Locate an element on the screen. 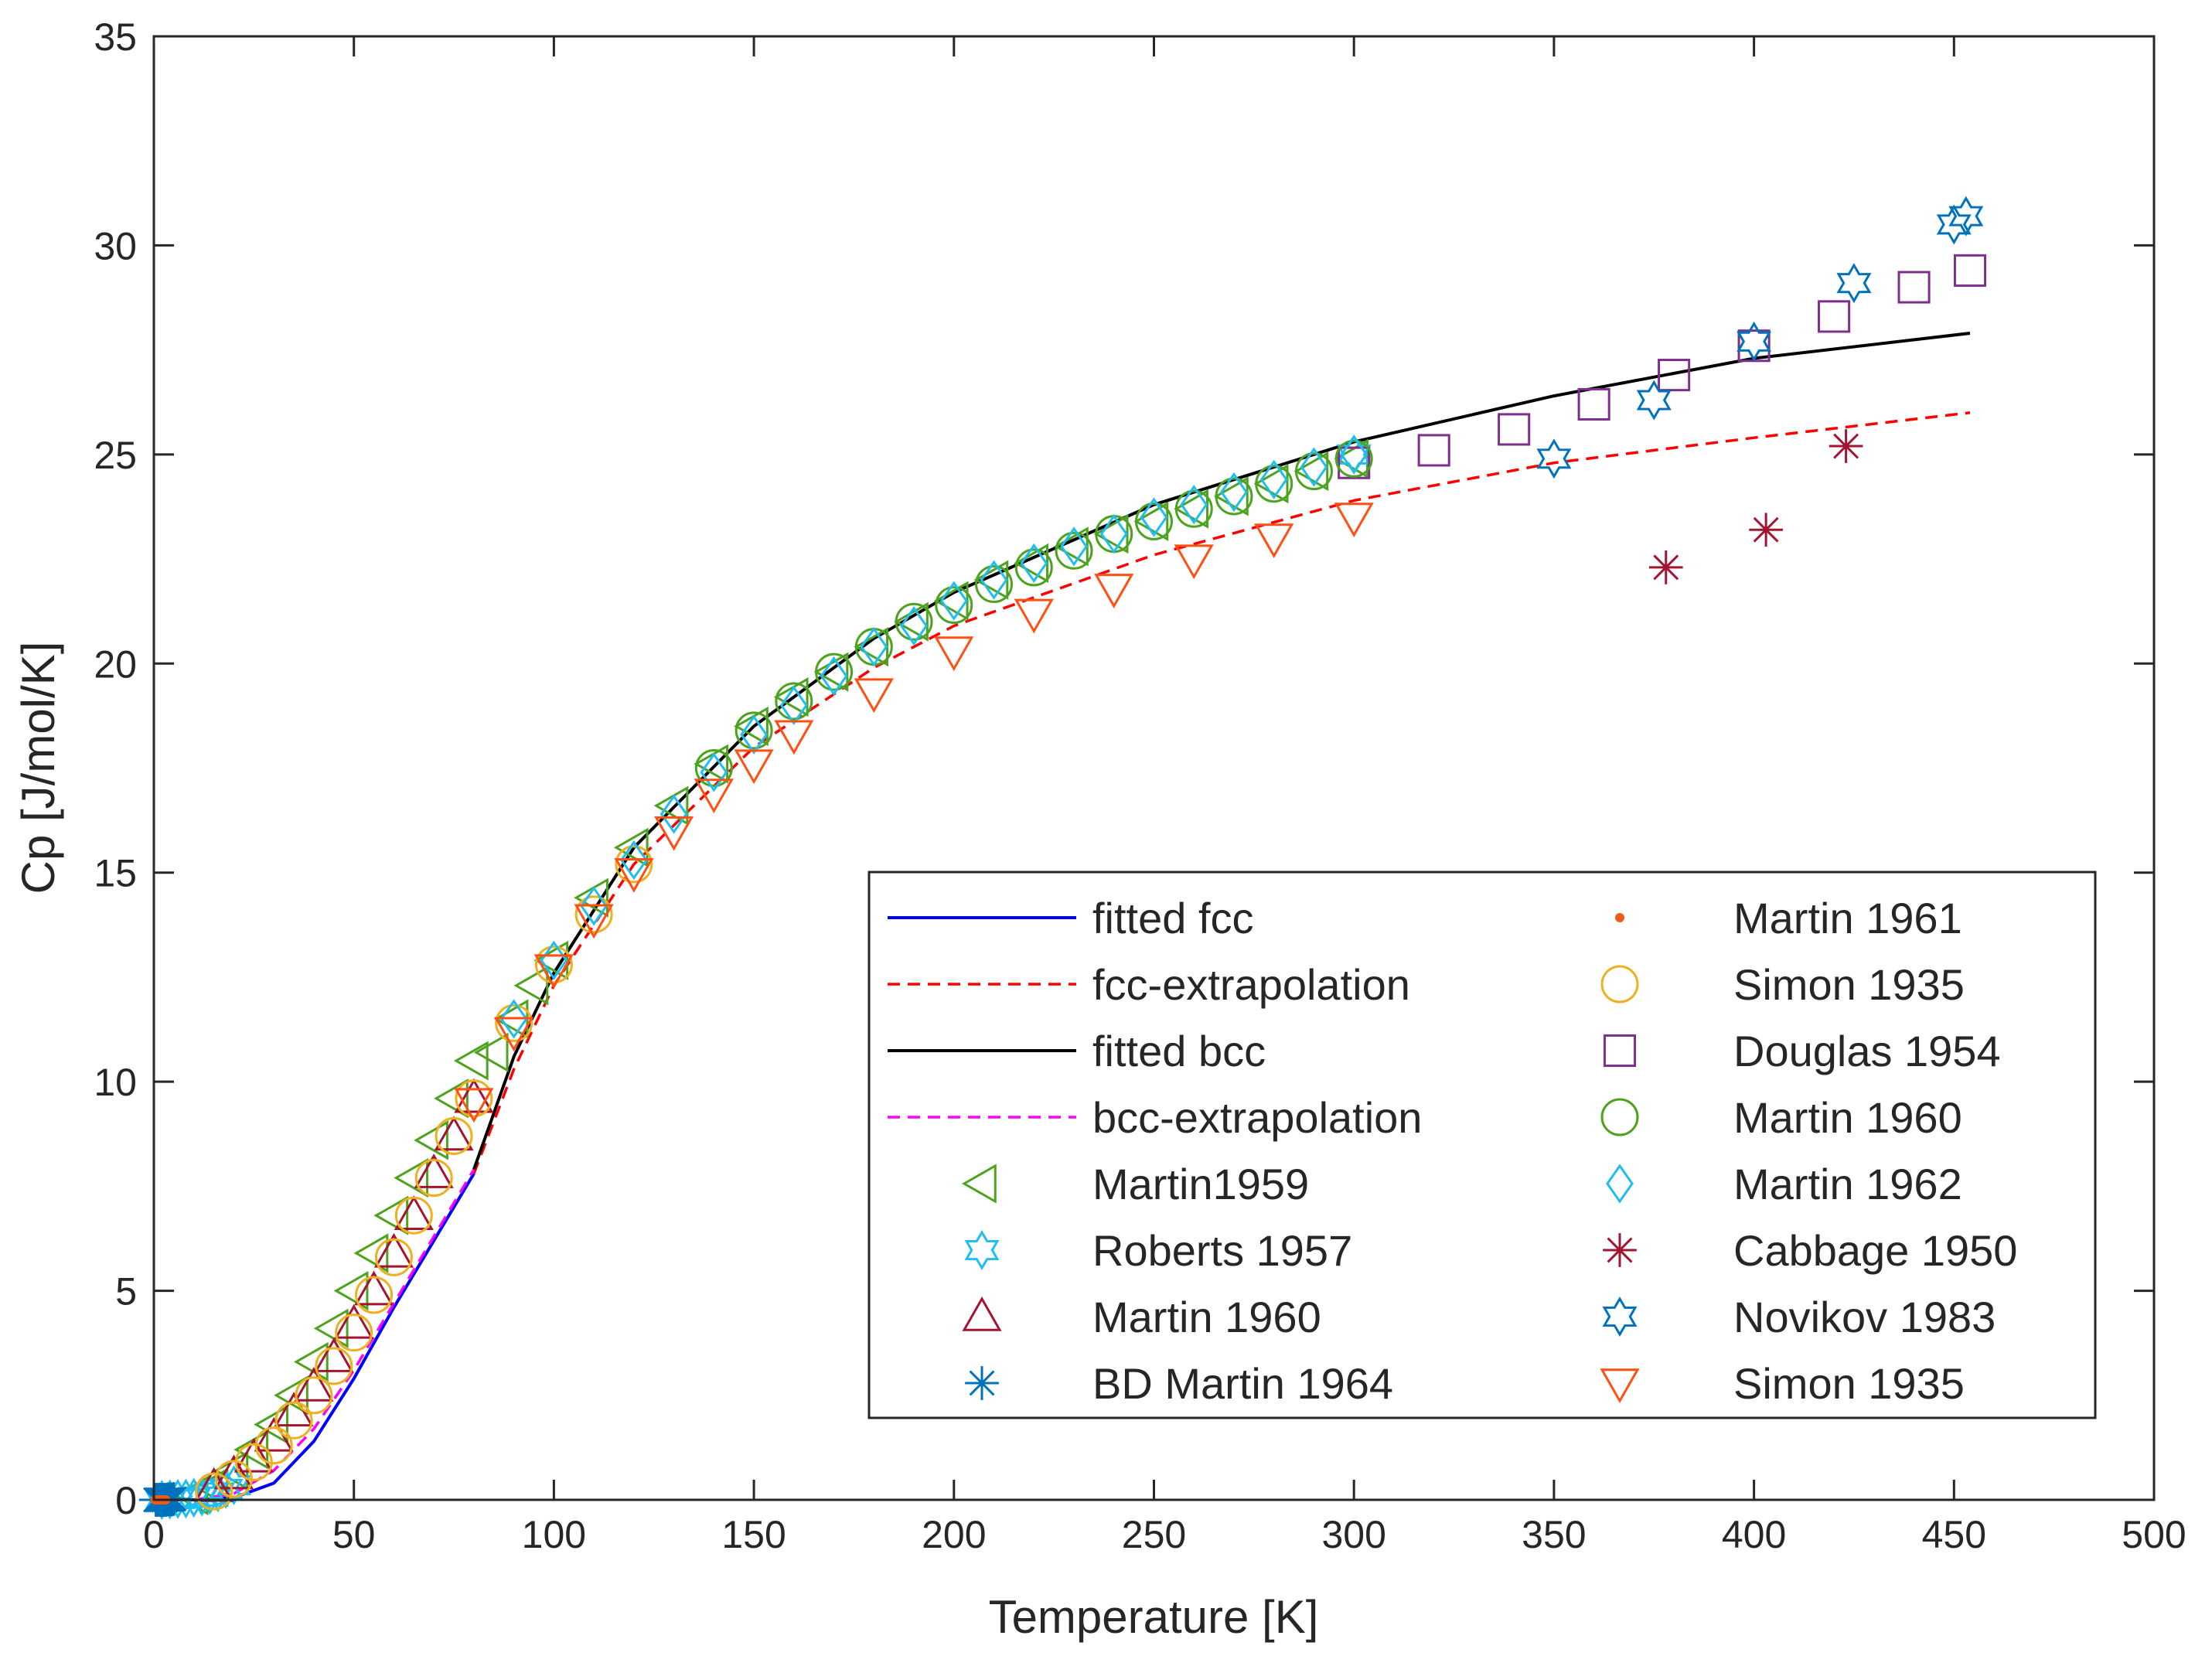 The width and height of the screenshot is (2212, 1656). x-tick-label: 0 is located at coordinates (154, 1534).